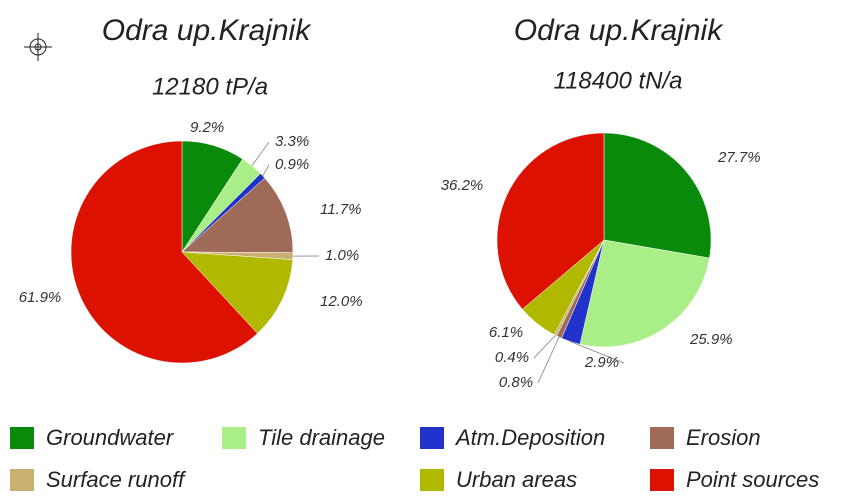 The width and height of the screenshot is (846, 504). What do you see at coordinates (110, 437) in the screenshot?
I see `legend-label: Groundwater` at bounding box center [110, 437].